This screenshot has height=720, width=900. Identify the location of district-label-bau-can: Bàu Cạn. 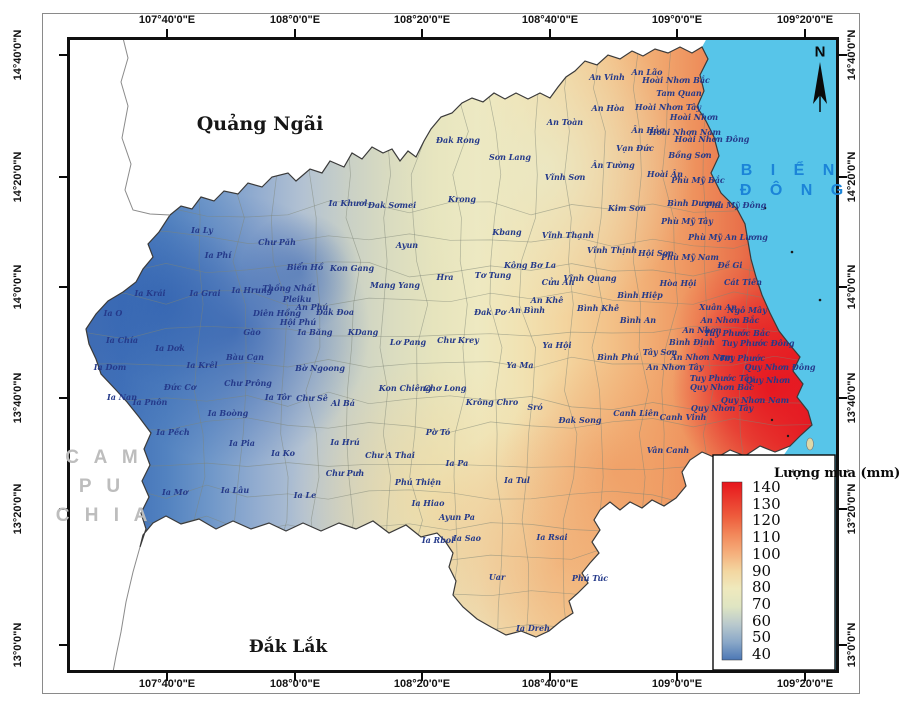
(245, 357).